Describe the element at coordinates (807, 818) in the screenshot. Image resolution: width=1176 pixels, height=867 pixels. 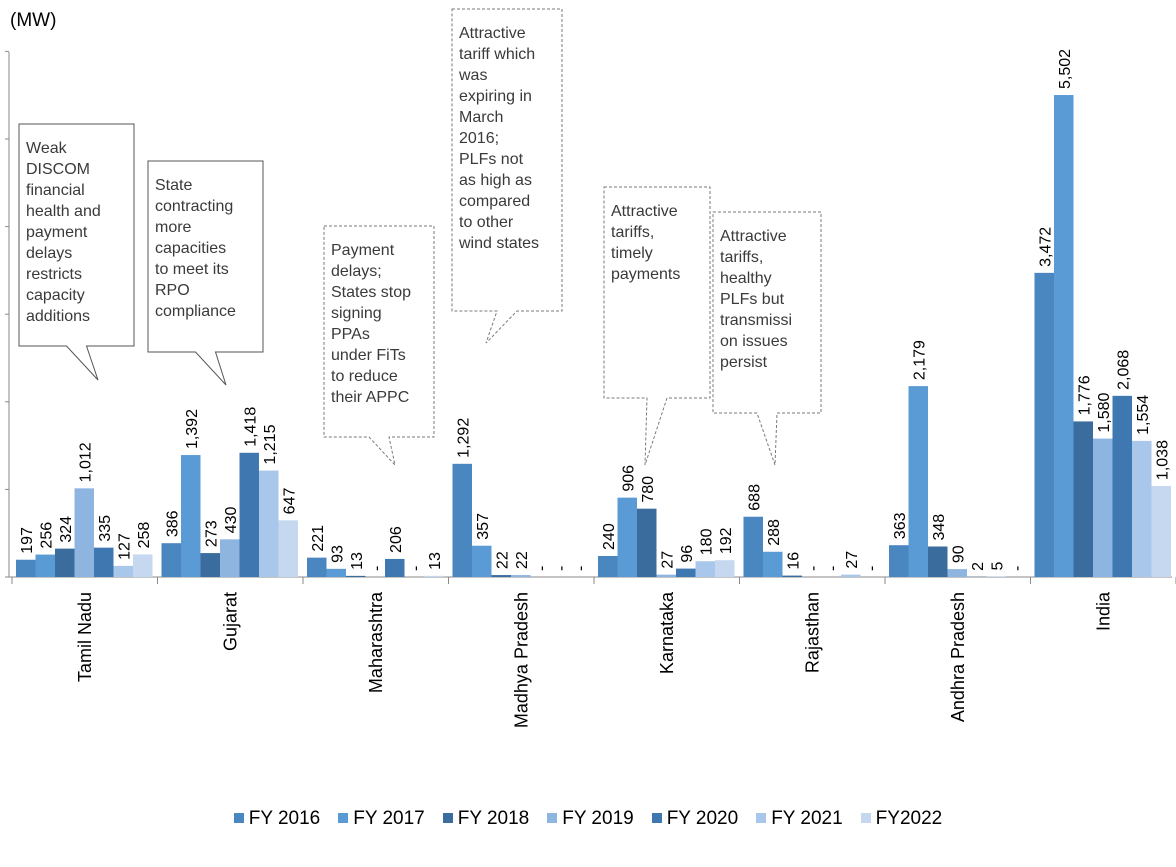
I see `legend-label: FY 2021` at that location.